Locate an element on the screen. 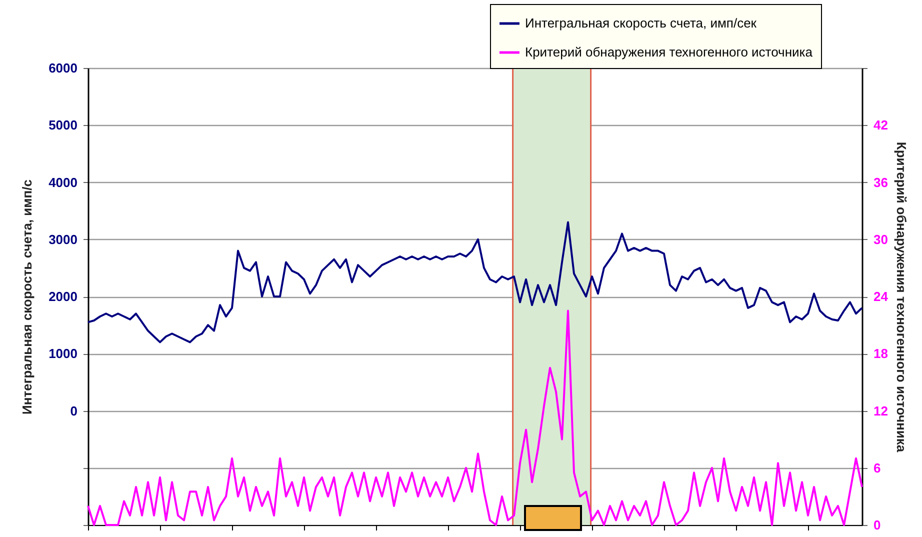 This screenshot has width=922, height=537. y2-tick-label: 36 is located at coordinates (881, 182).